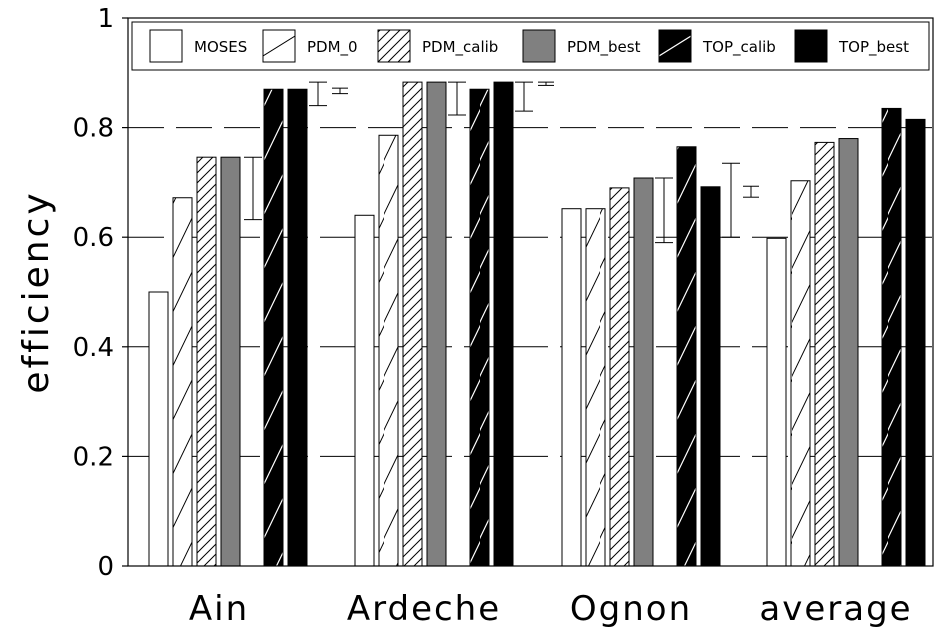  What do you see at coordinates (739, 47) in the screenshot?
I see `legend-label-top_calib: TOP_calib` at bounding box center [739, 47].